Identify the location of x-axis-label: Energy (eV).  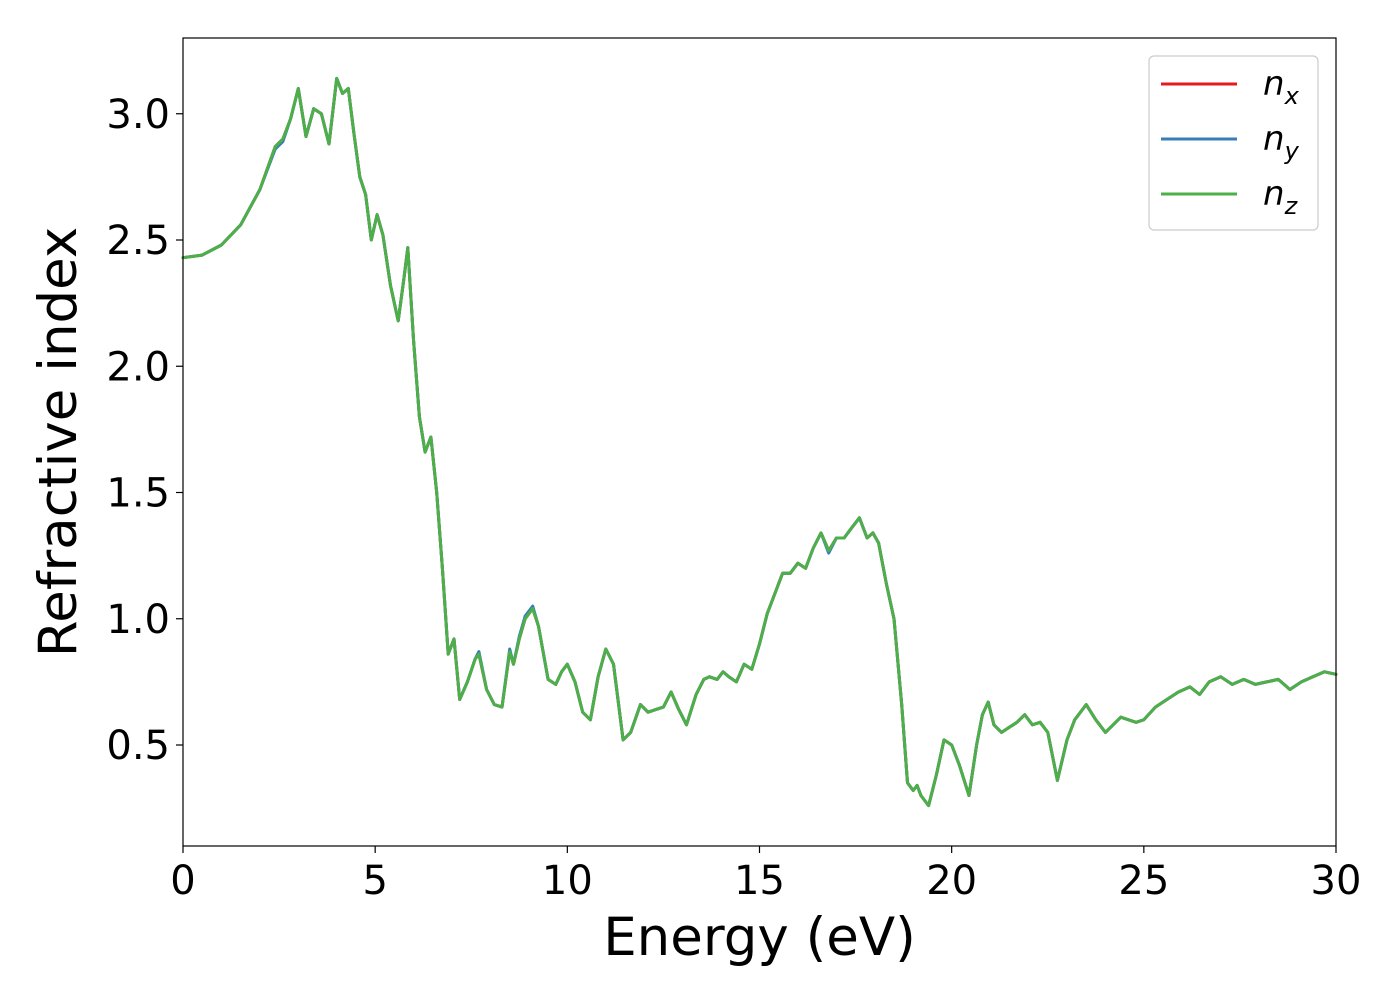
(759, 937).